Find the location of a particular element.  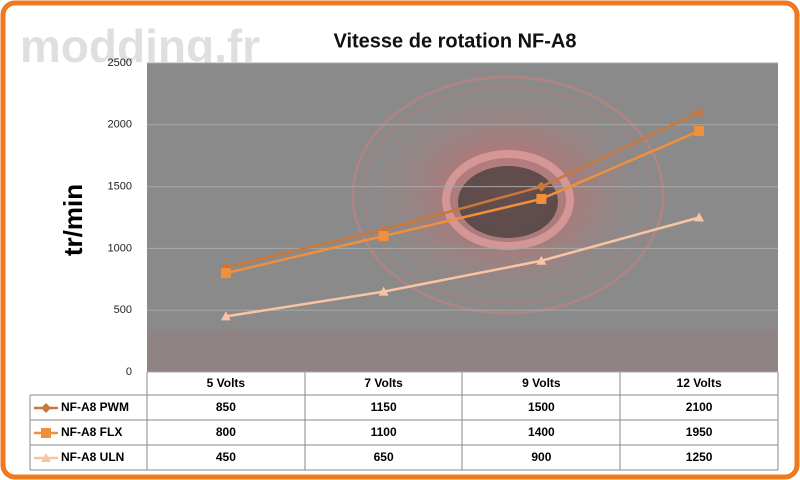

legend-label: NF-A8 PWM is located at coordinates (95, 407).